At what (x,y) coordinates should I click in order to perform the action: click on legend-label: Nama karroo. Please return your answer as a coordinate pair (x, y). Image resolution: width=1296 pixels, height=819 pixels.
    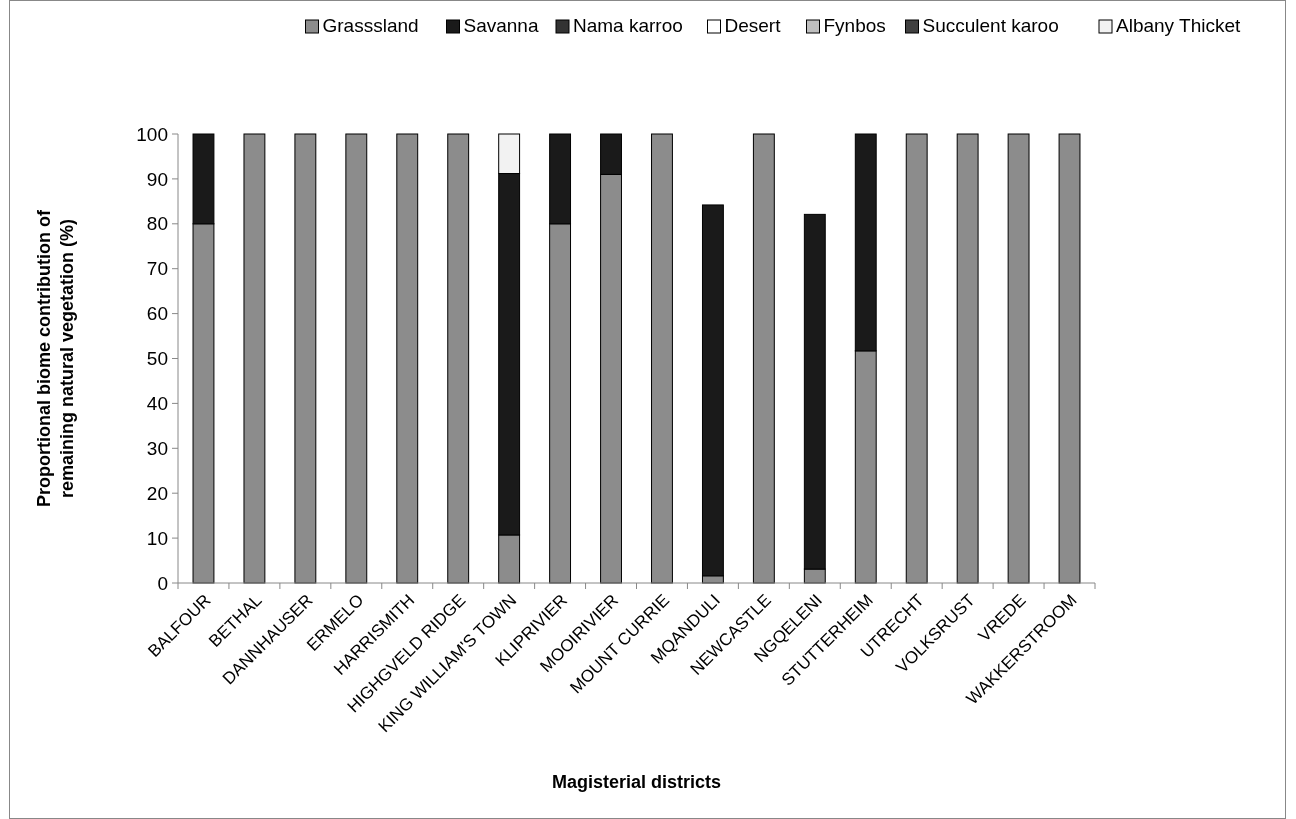
    Looking at the image, I should click on (628, 25).